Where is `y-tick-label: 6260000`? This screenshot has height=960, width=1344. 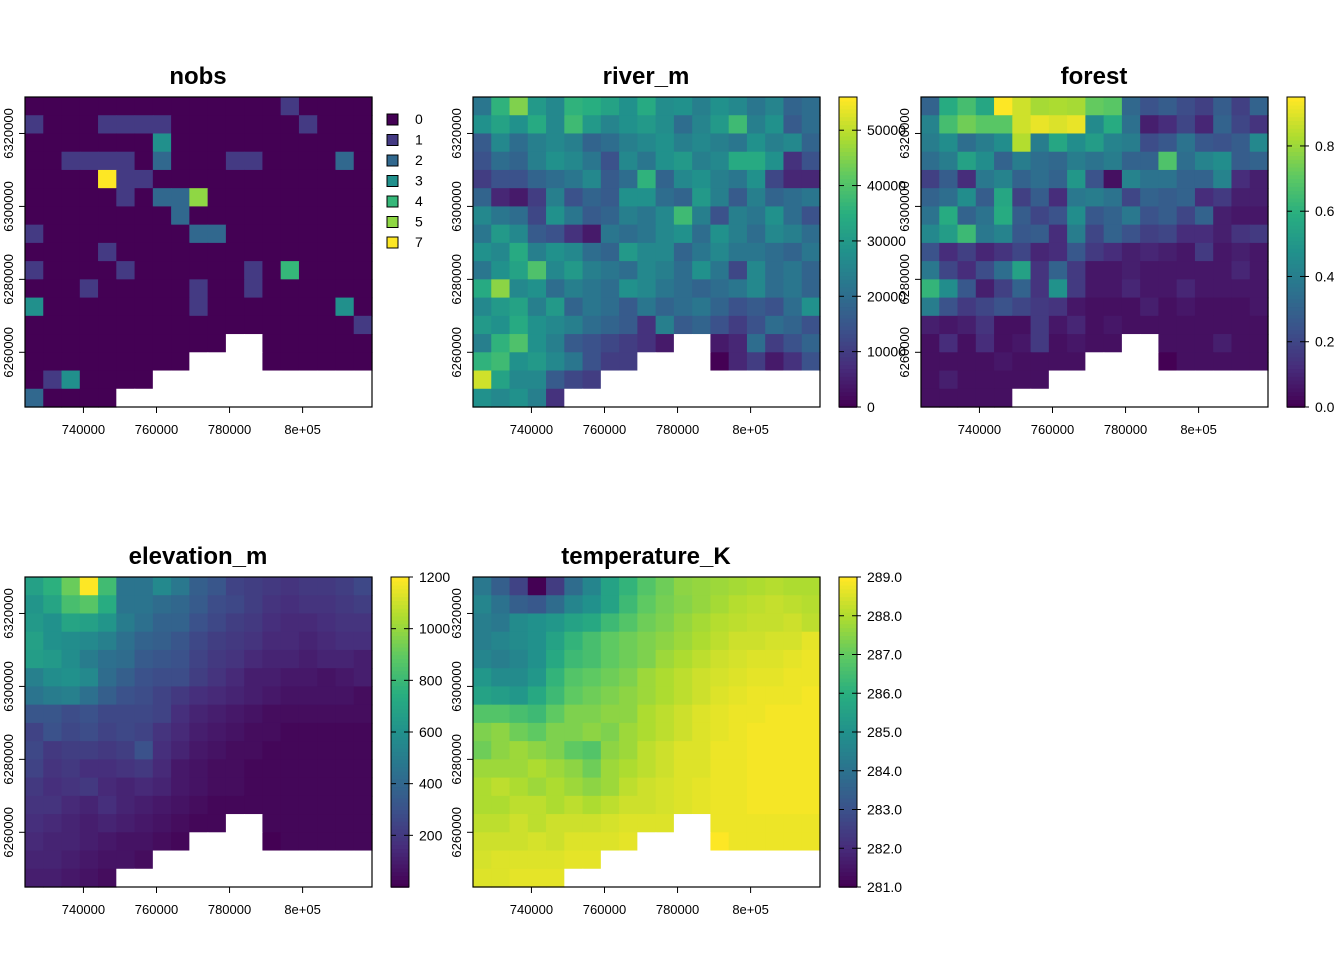
y-tick-label: 6260000 is located at coordinates (8, 352).